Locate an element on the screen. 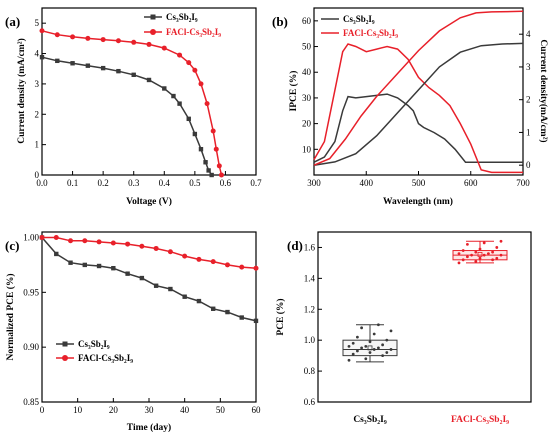 The height and width of the screenshot is (436, 550). panel-d-box-1-mean is located at coordinates (480, 254).